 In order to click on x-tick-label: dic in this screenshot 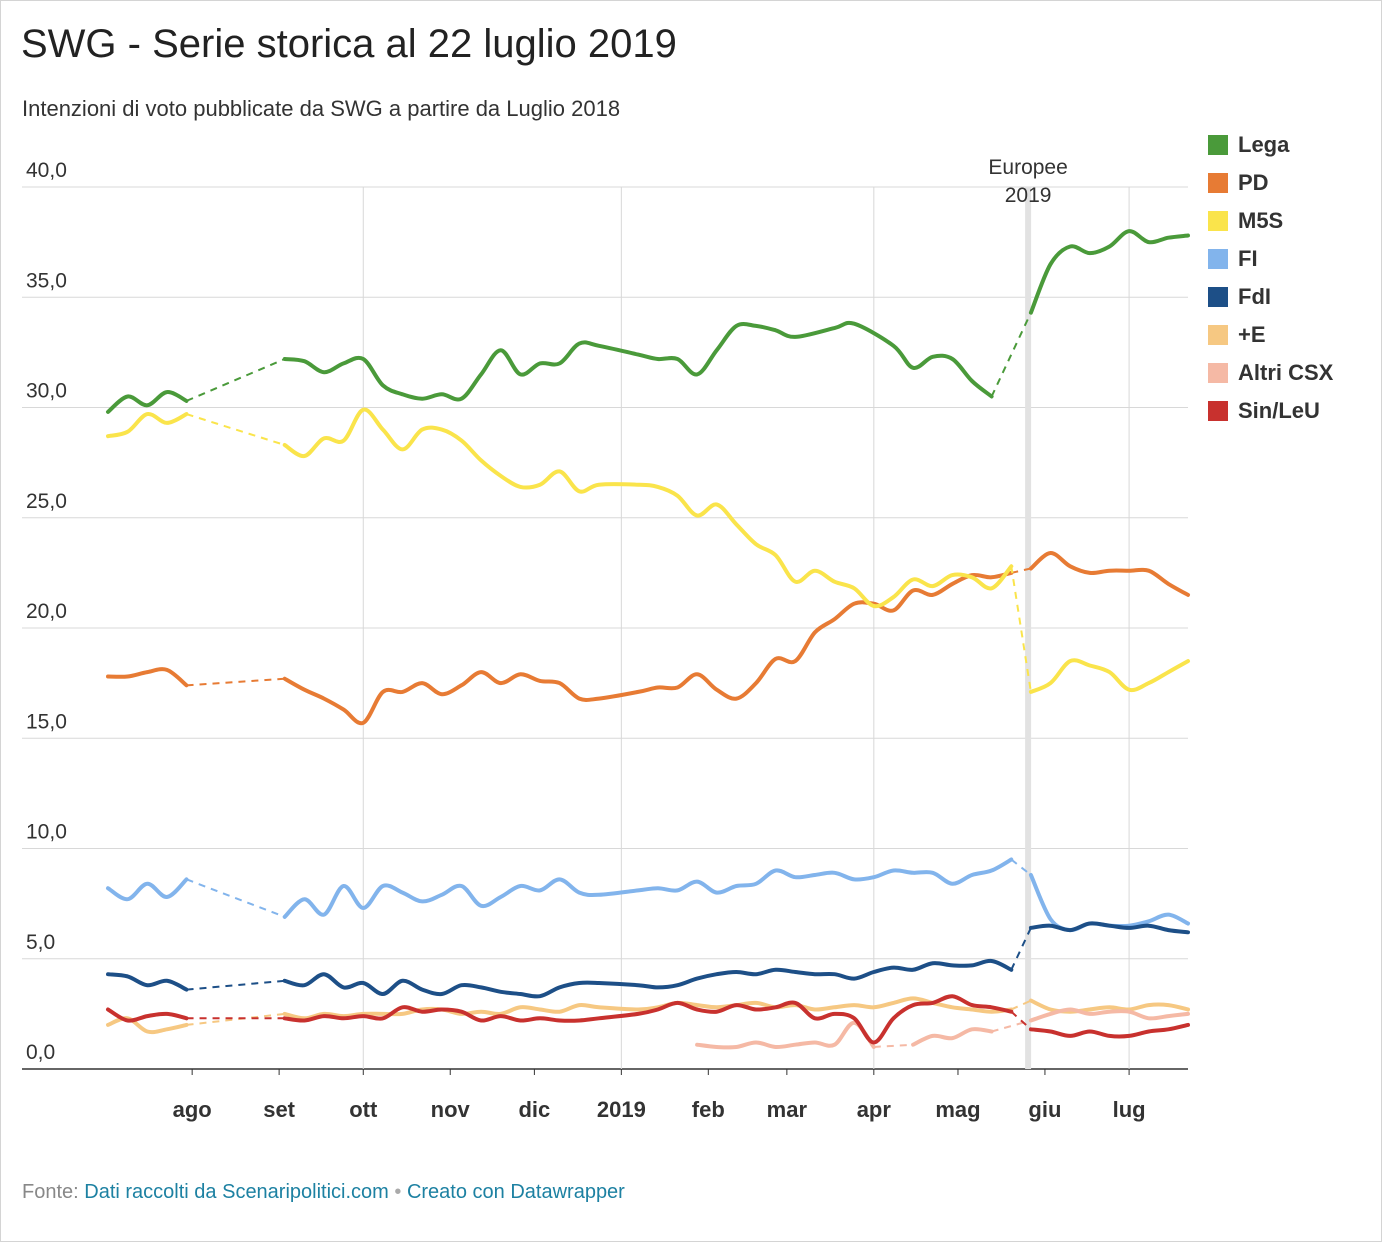, I will do `click(534, 1109)`.